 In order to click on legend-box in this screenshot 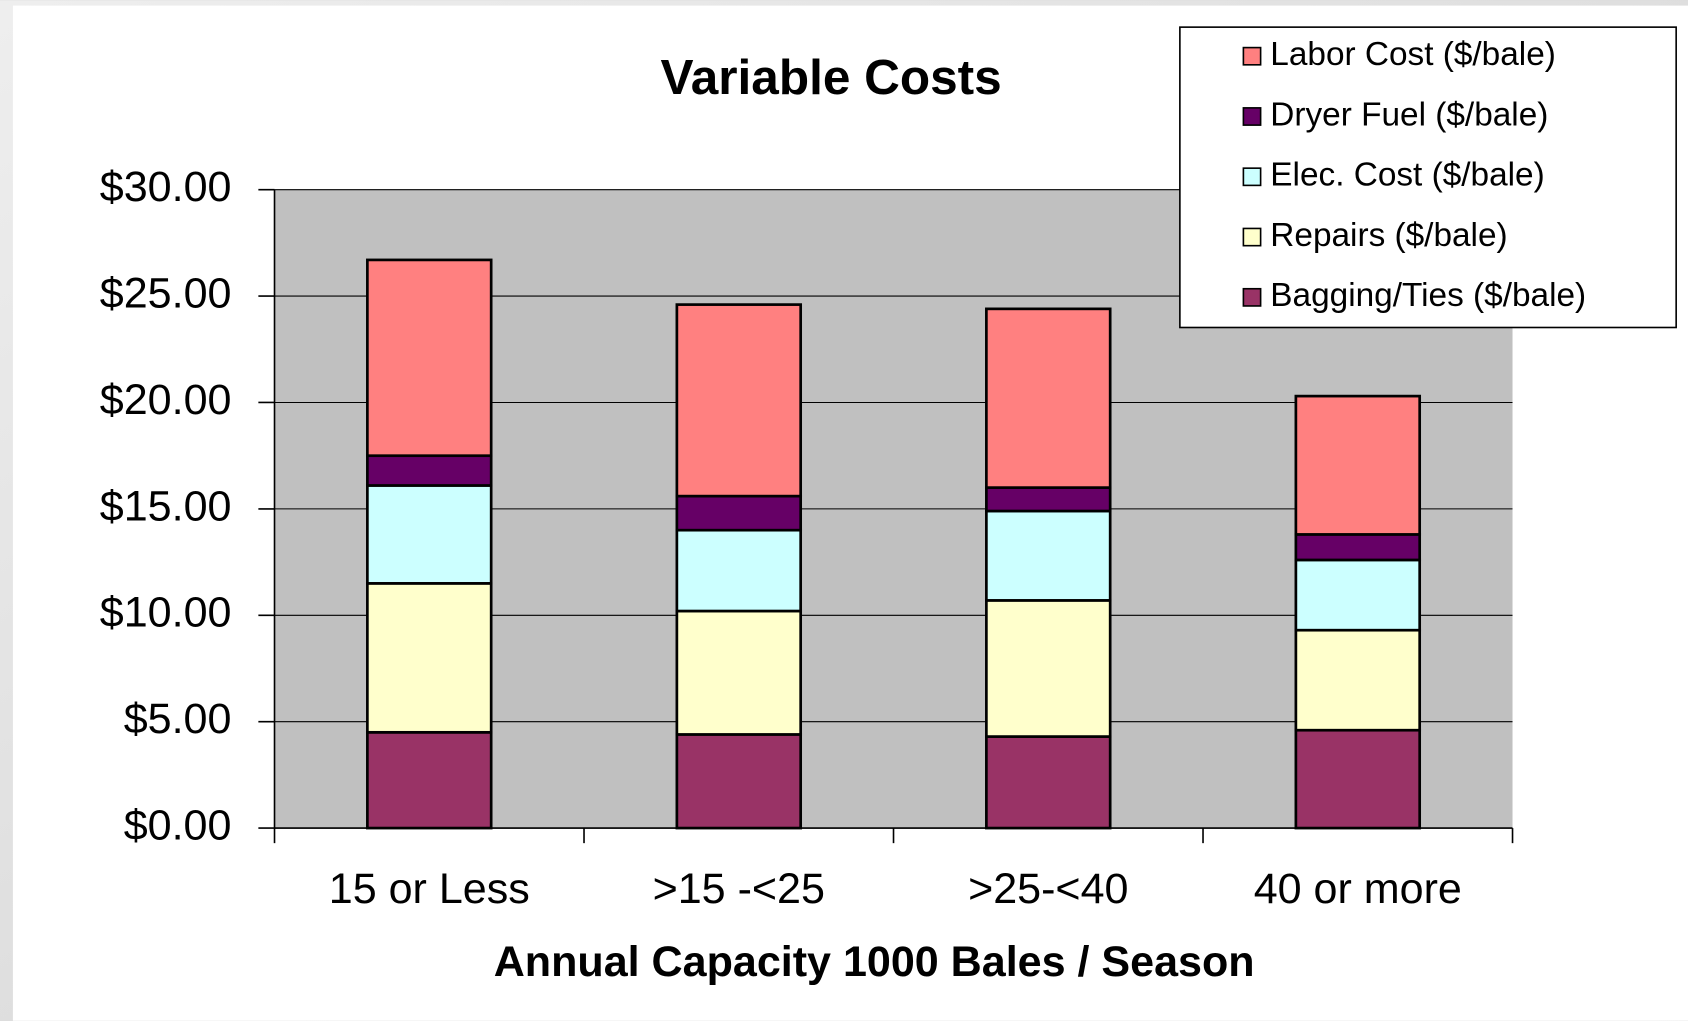, I will do `click(1428, 177)`.